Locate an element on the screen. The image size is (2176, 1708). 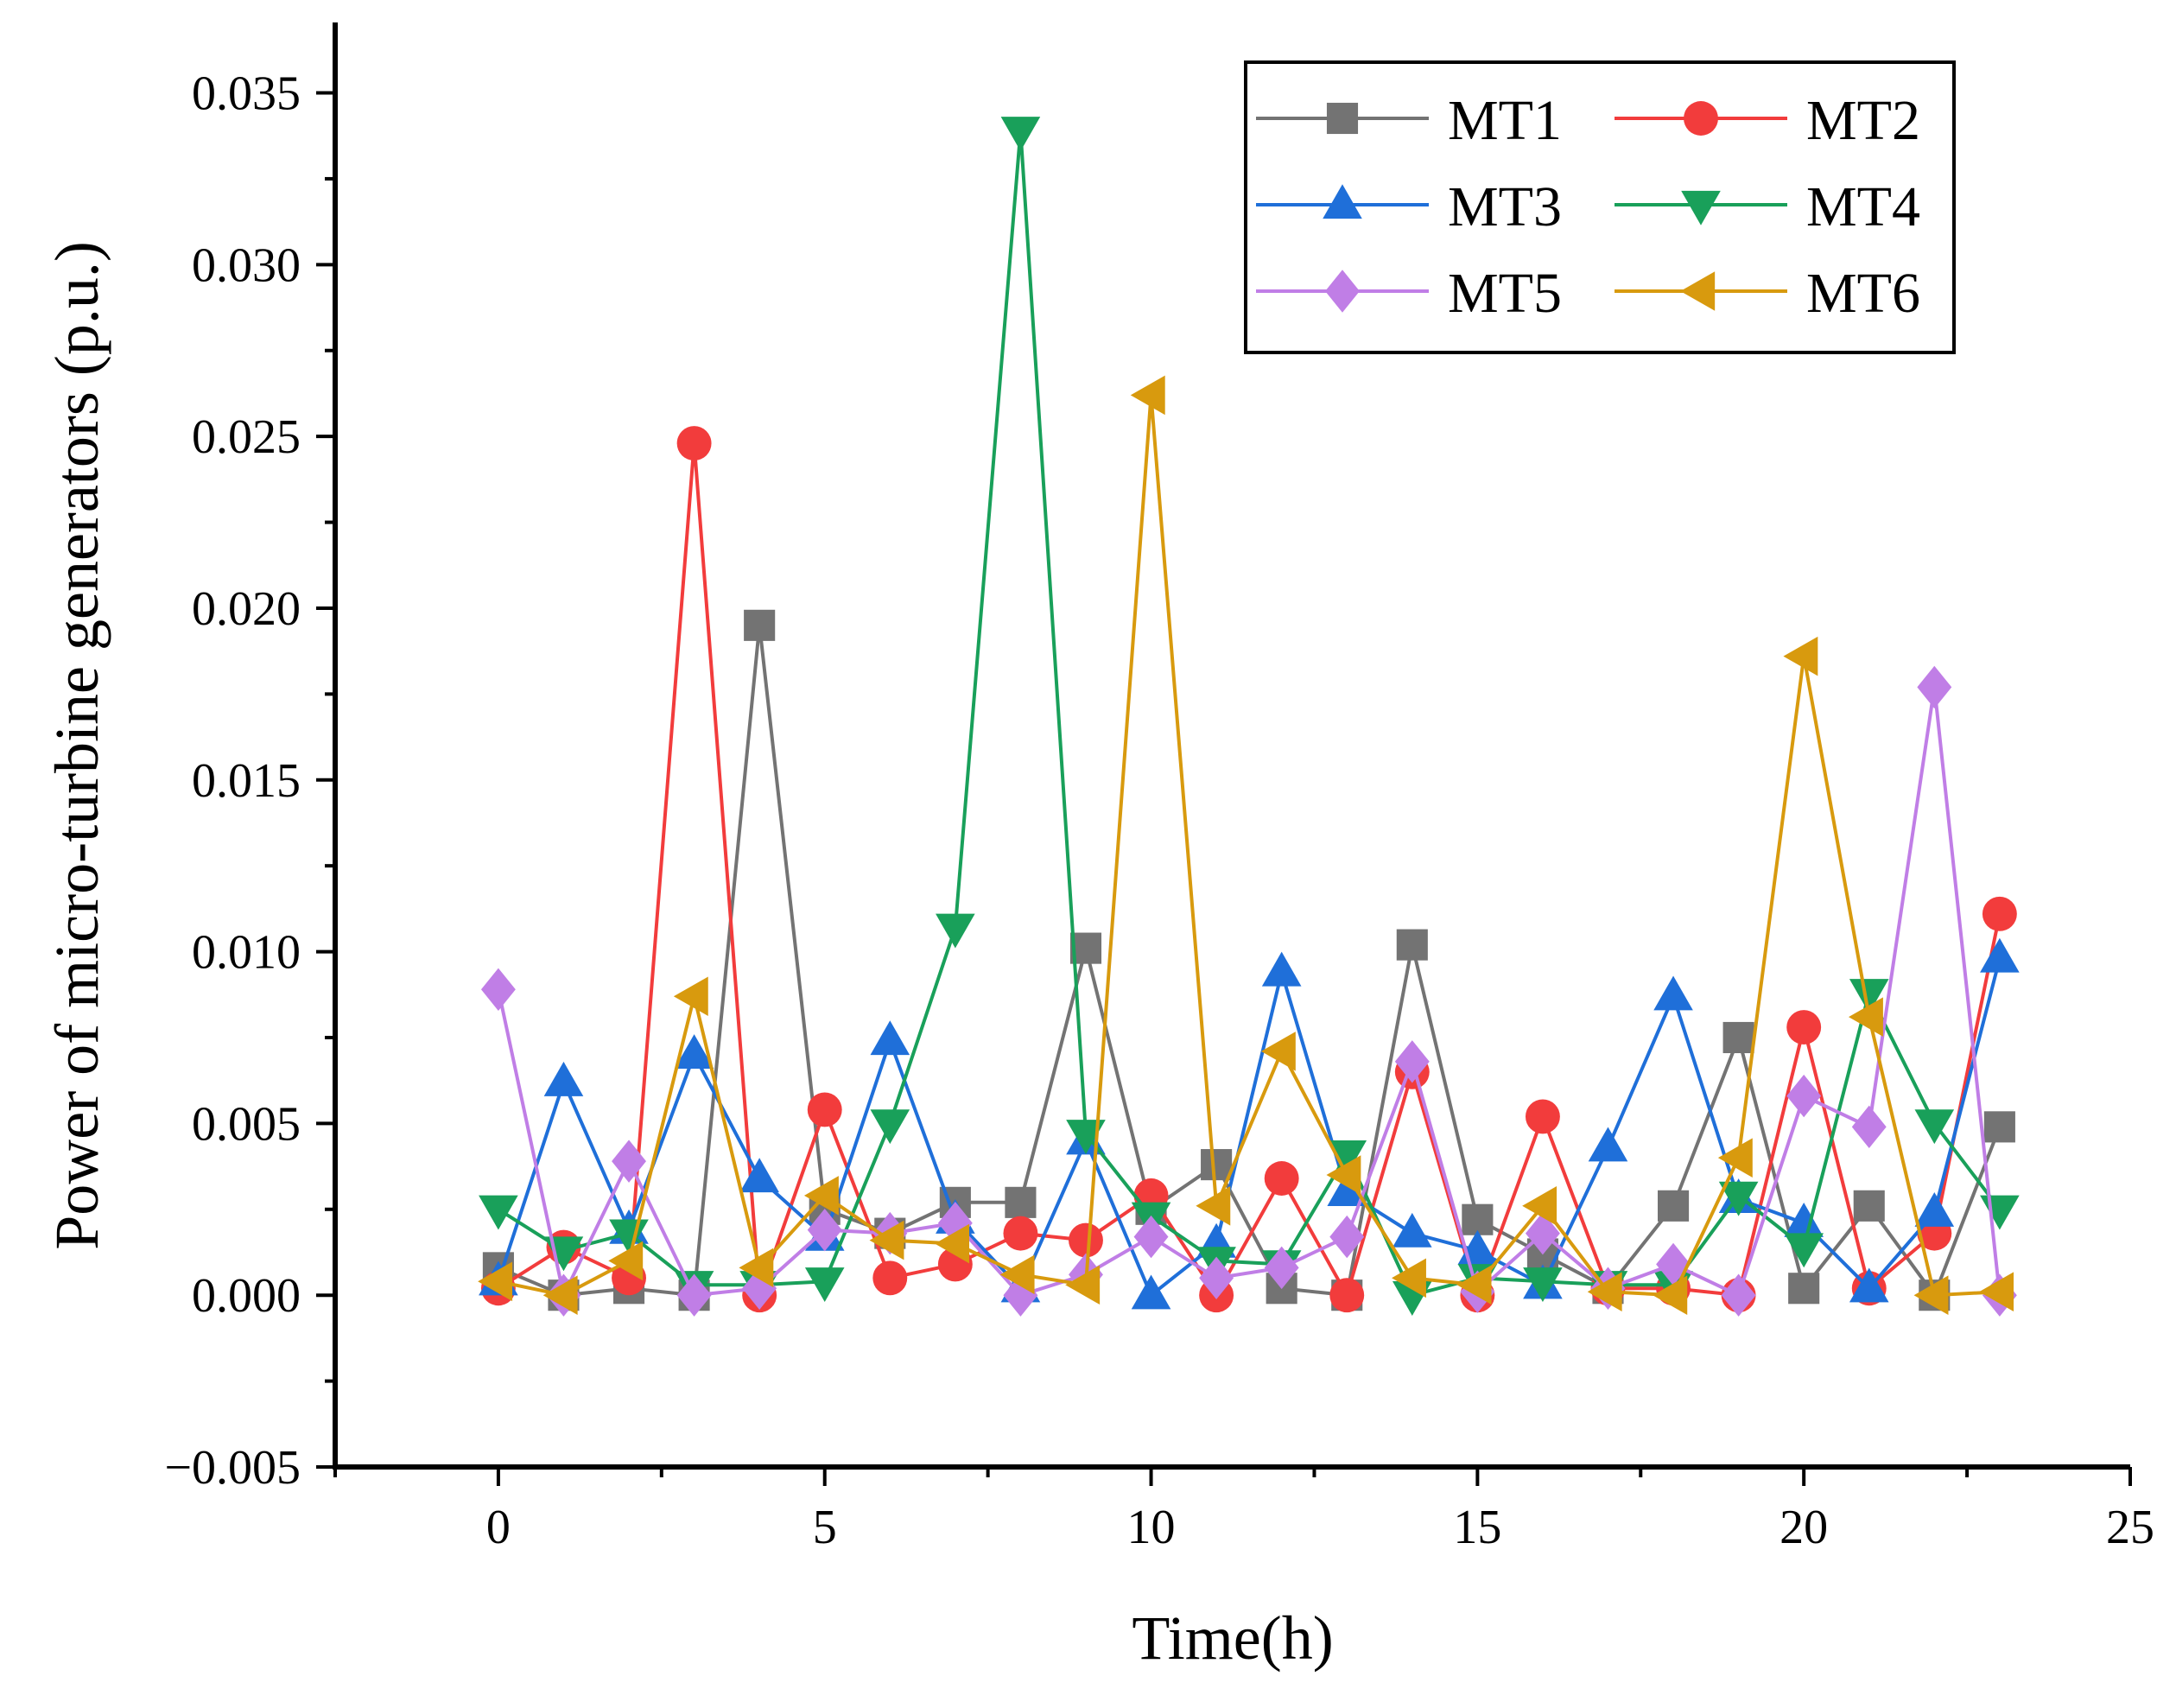
y-axis-title: Power of micro-turbine generators (p.u.) is located at coordinates (76, 745).